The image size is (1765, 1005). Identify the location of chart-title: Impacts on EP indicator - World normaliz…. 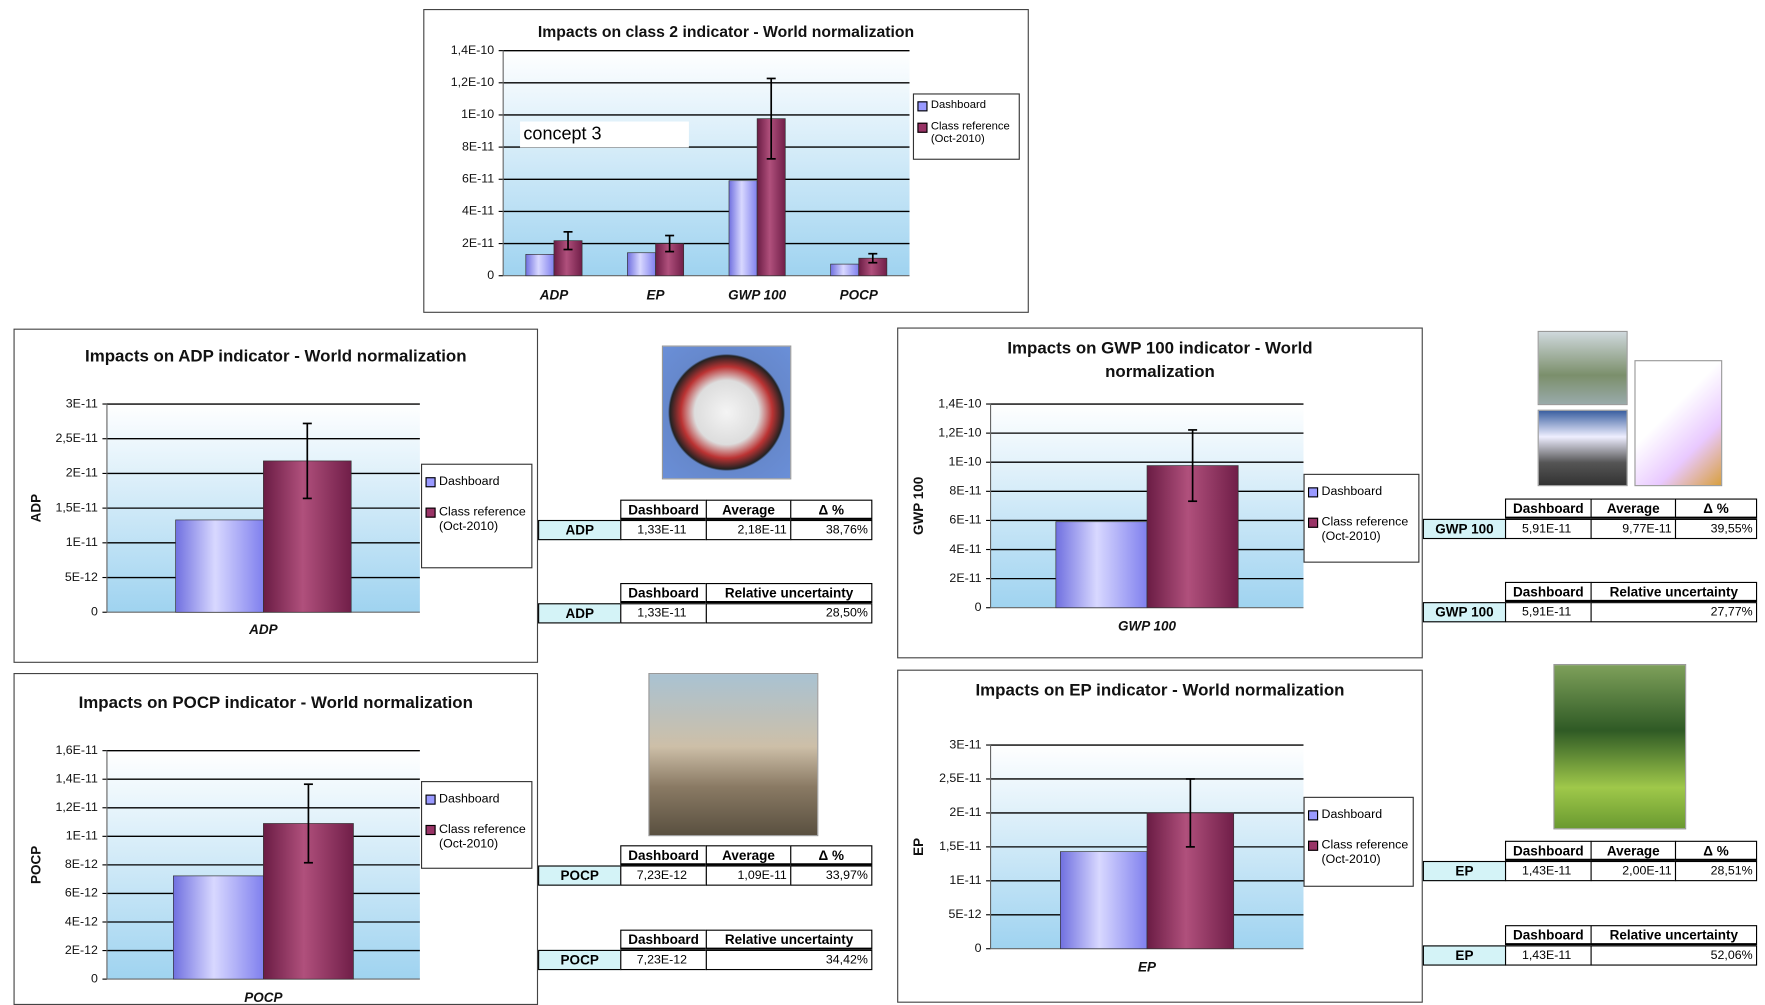
(1160, 690).